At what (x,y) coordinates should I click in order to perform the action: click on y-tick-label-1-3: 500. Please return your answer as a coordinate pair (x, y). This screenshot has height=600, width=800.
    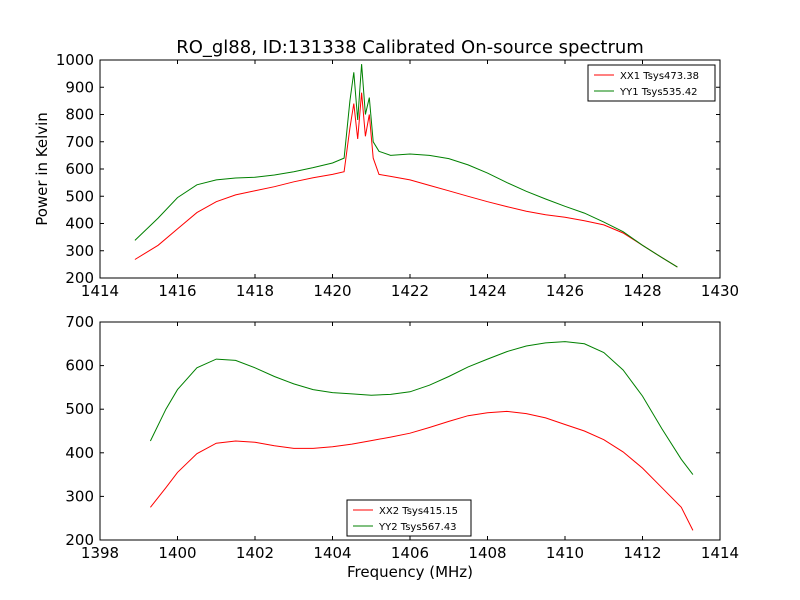
    Looking at the image, I should click on (79, 196).